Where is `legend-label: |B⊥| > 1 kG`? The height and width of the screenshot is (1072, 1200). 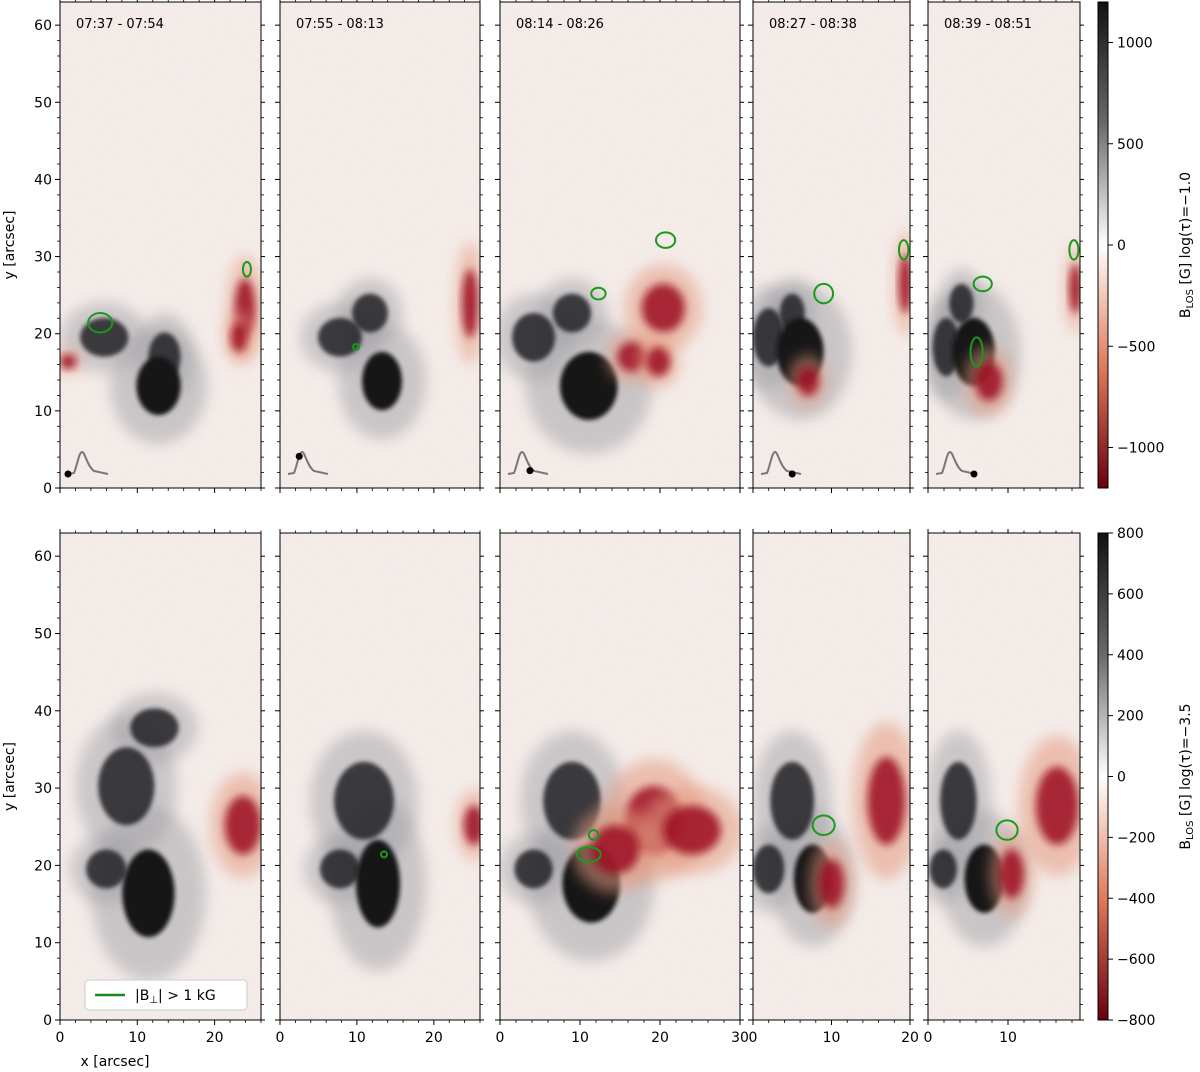 legend-label: |B⊥| > 1 kG is located at coordinates (175, 997).